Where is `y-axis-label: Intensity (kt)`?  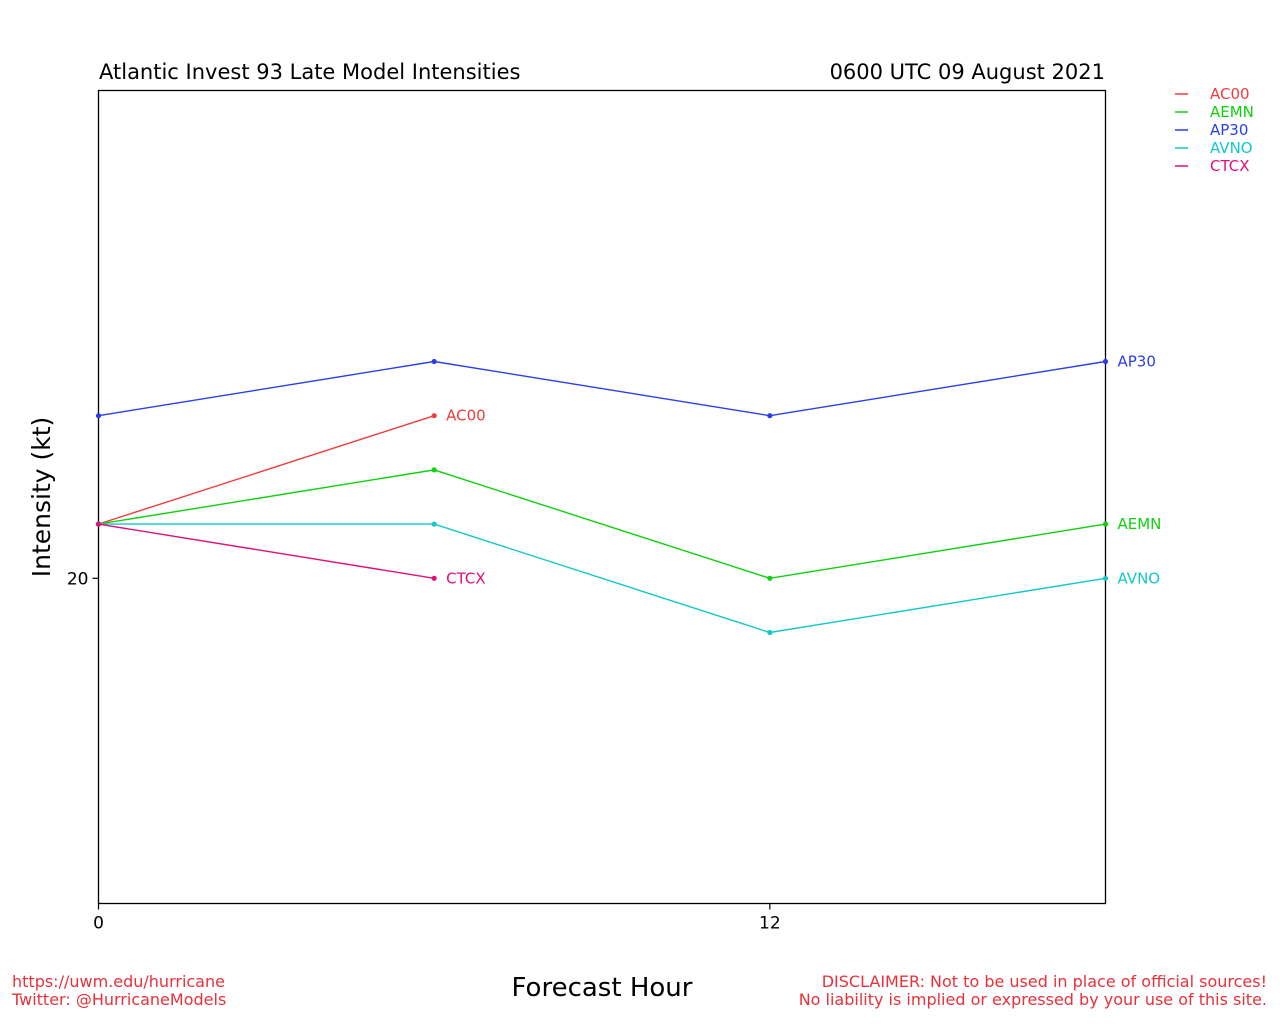 y-axis-label: Intensity (kt) is located at coordinates (41, 497).